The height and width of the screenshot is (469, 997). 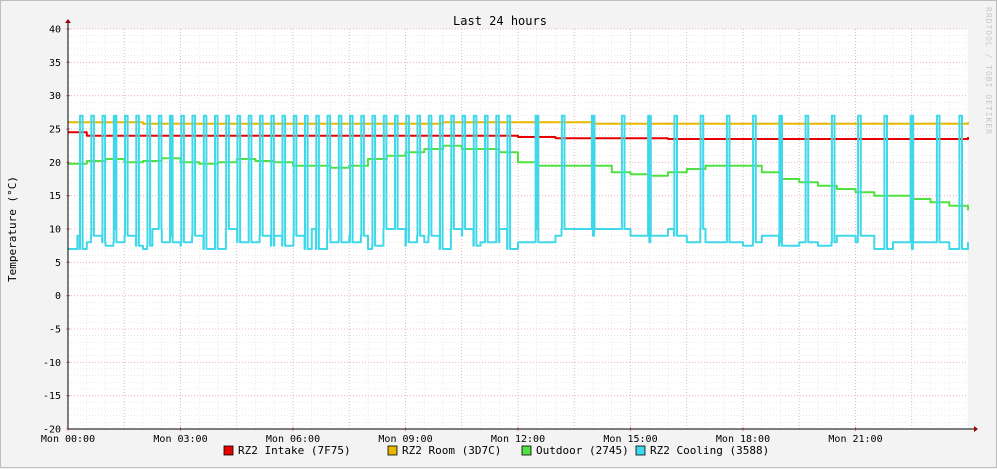 I want to click on y-tick-label: 10, so click(x=55, y=230).